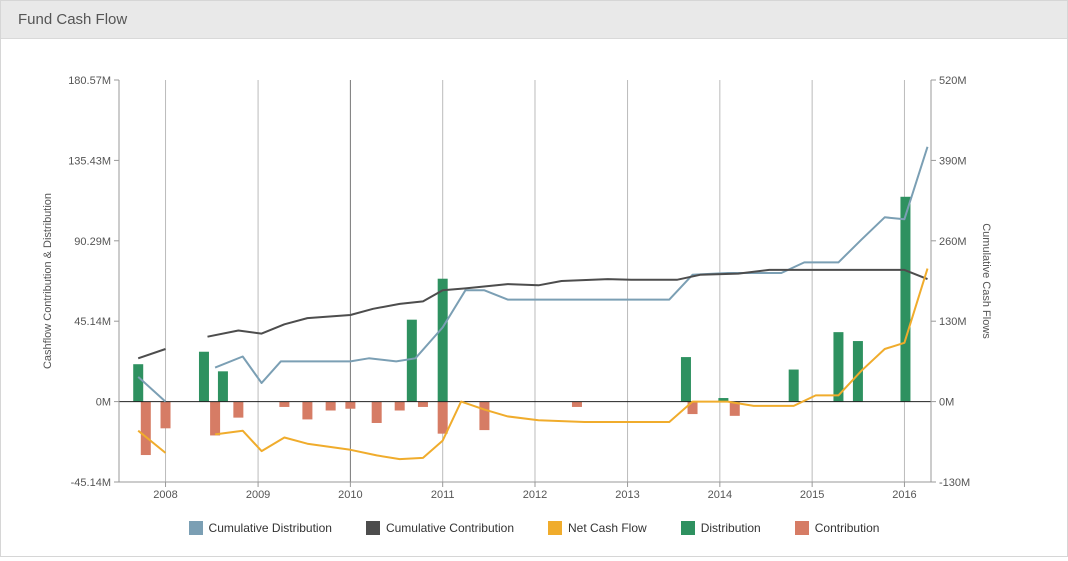  I want to click on left-y-tick-label: 90.29M, so click(92, 242).